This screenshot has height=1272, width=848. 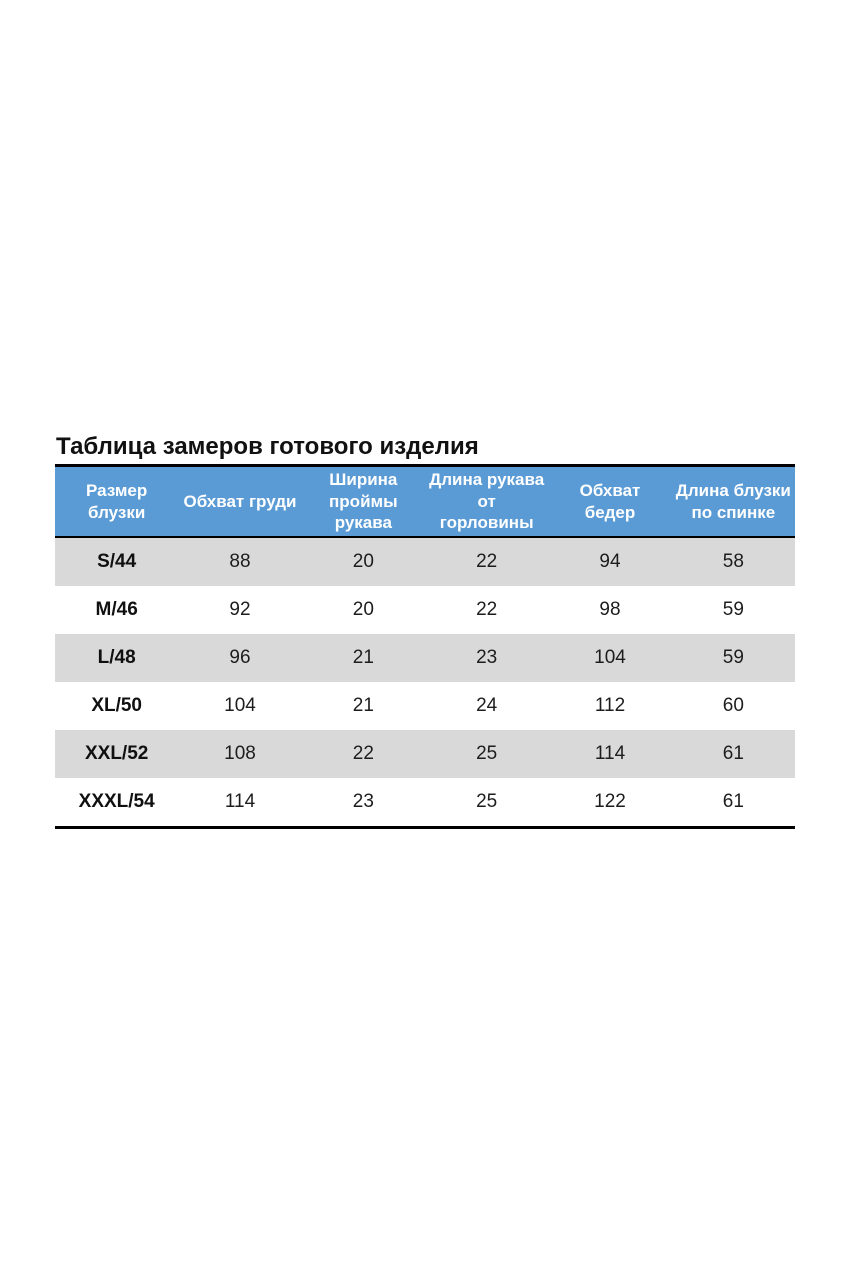 I want to click on size-cell: M/46, so click(x=116, y=609).